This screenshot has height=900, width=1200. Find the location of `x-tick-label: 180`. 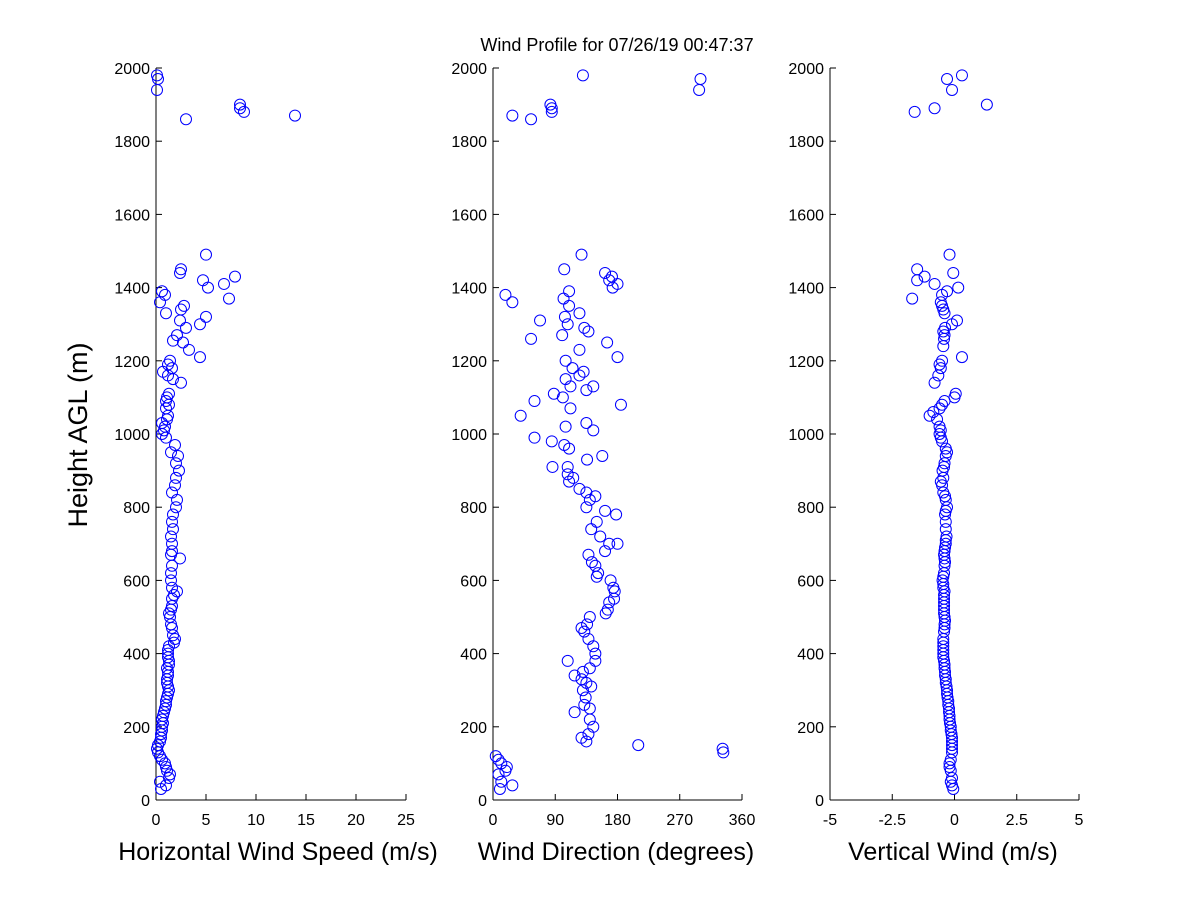

x-tick-label: 180 is located at coordinates (617, 820).